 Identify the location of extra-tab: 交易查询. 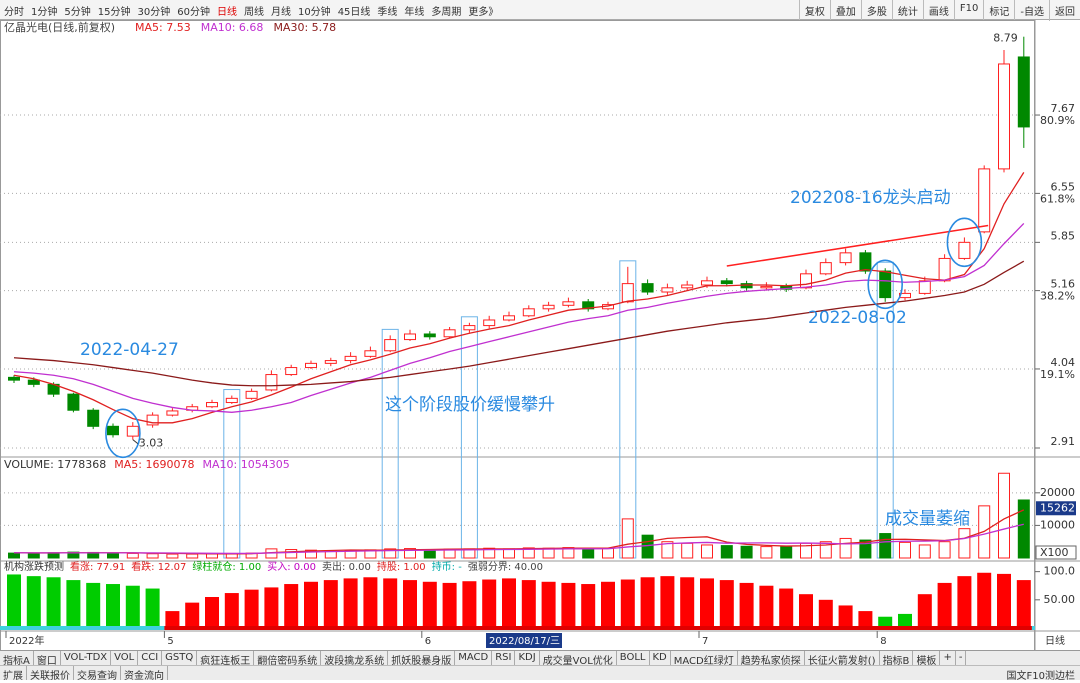
(97, 674).